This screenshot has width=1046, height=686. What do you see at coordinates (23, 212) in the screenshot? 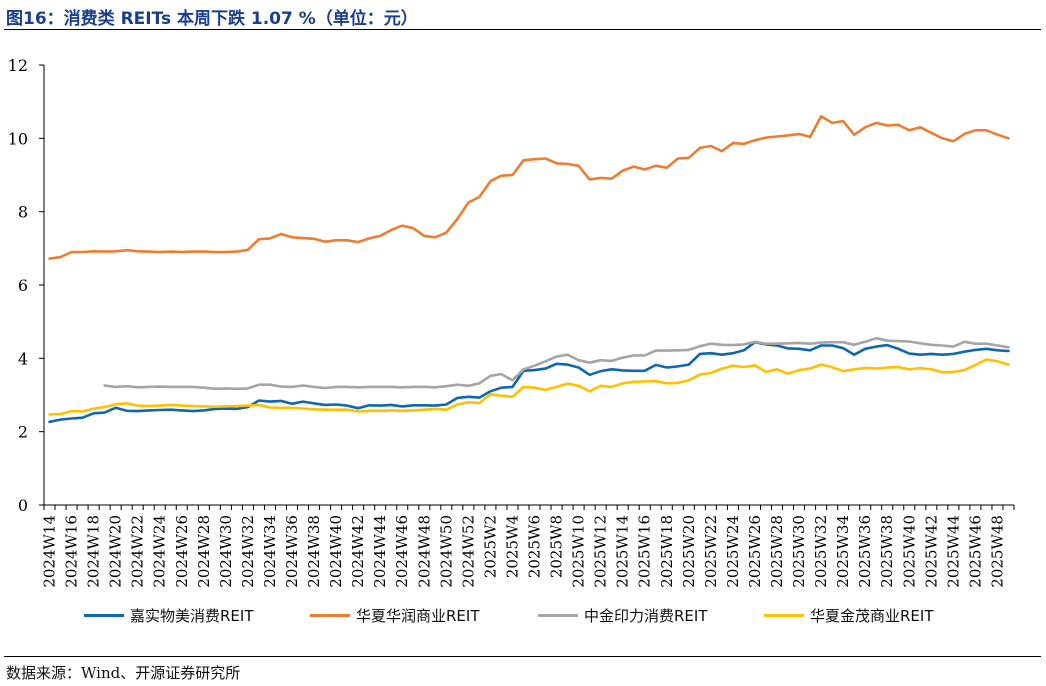
I see `y-tick-label: 8` at bounding box center [23, 212].